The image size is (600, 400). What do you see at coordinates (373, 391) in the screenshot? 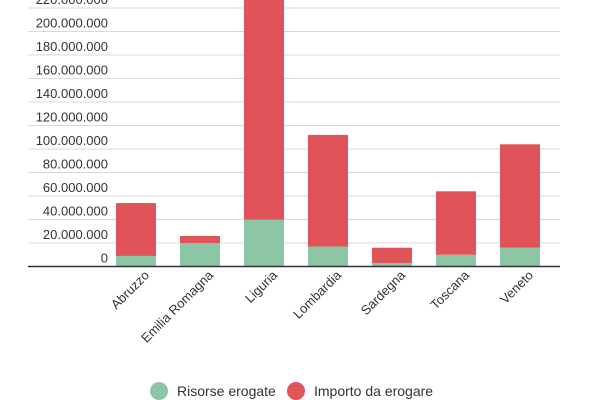
I see `legend-label: Importo da erogare` at bounding box center [373, 391].